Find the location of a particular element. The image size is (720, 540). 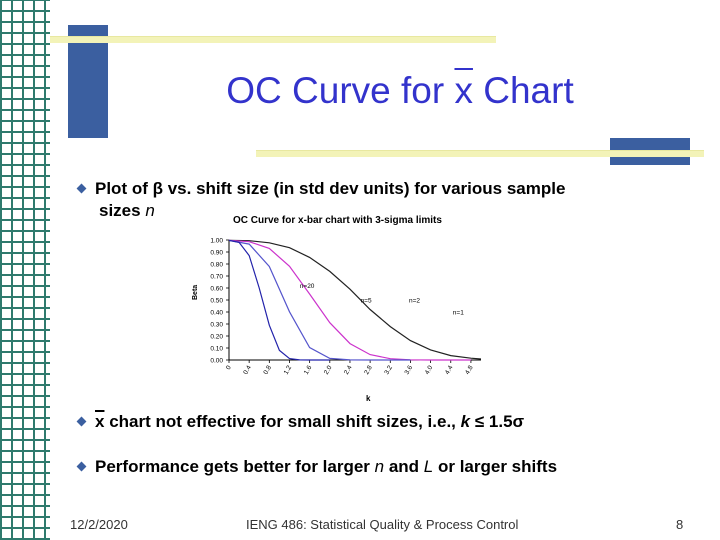

bullet-1-text-a: Plot of is located at coordinates (124, 188).